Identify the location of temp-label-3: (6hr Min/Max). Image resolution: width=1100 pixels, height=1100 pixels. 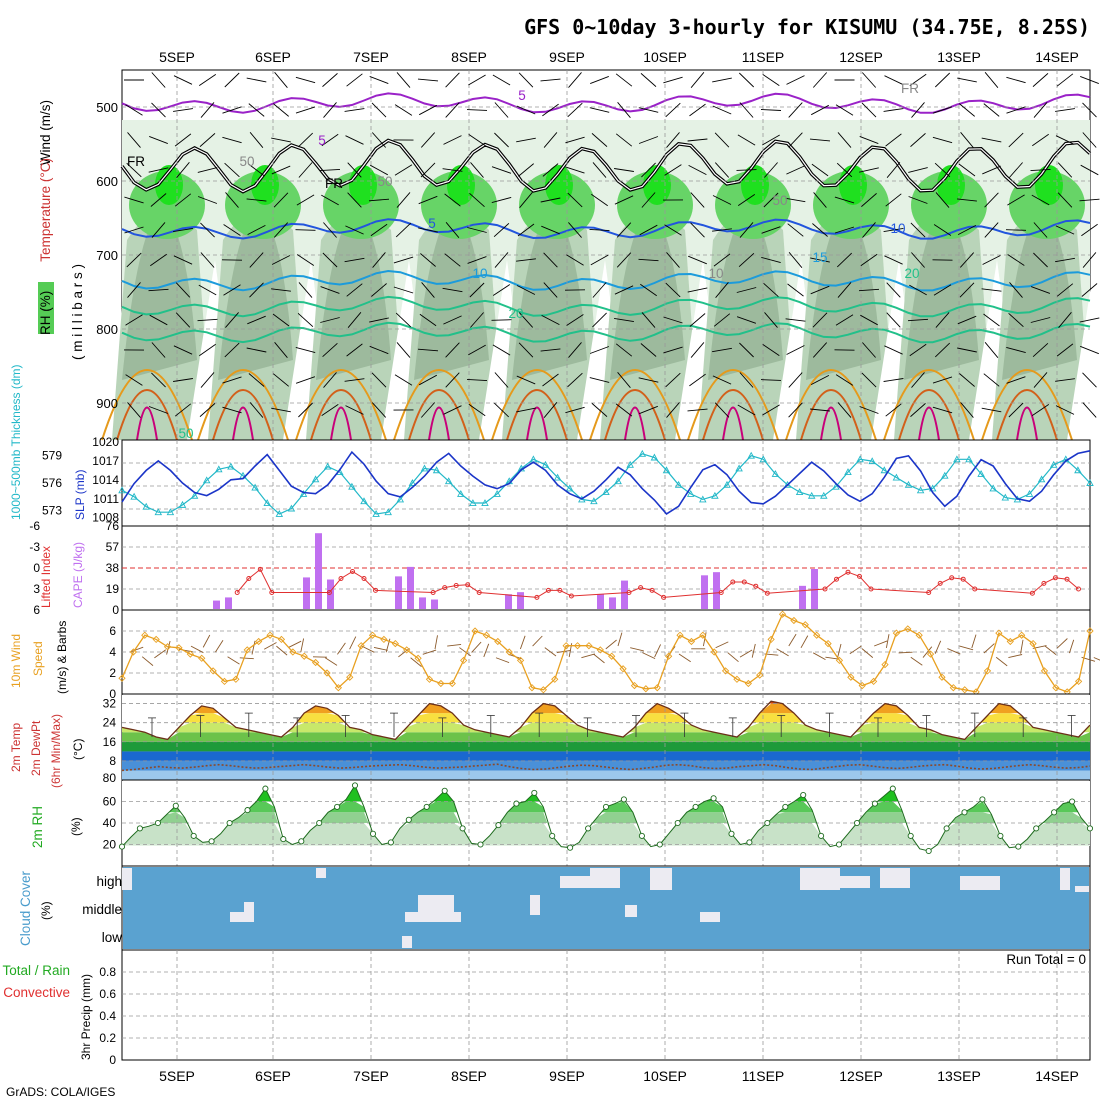
(56, 751).